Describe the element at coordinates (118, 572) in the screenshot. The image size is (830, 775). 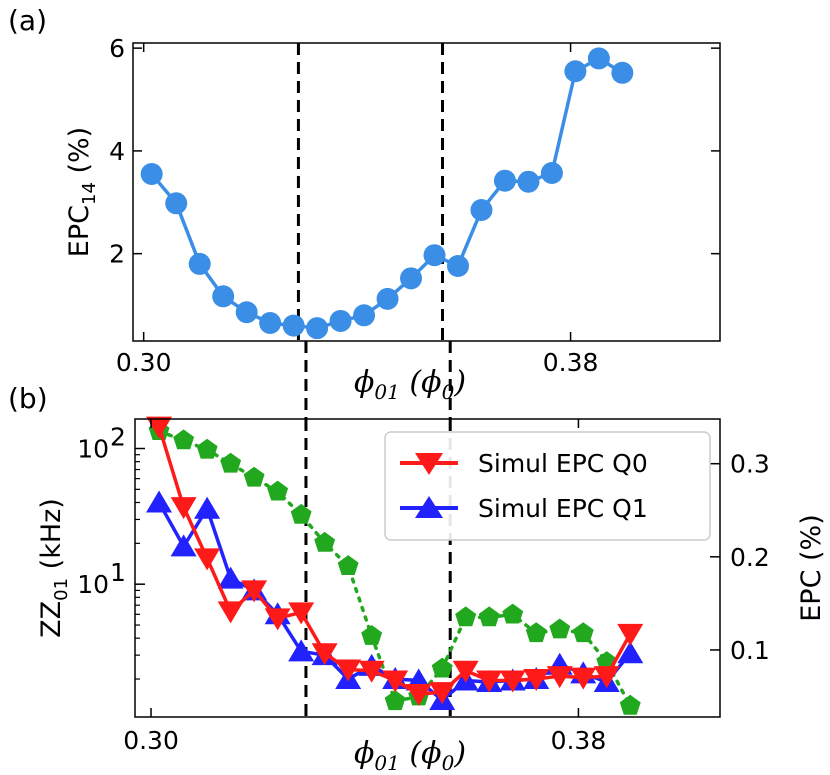
I see `panel-b-ytick-exponent: 1` at that location.